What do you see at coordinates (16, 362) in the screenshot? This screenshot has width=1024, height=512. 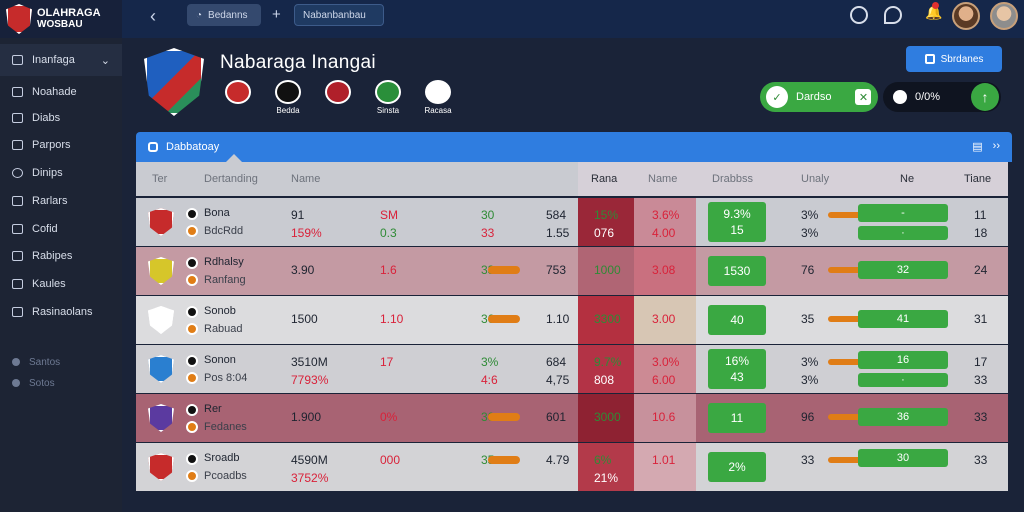 I see `settings-icon` at bounding box center [16, 362].